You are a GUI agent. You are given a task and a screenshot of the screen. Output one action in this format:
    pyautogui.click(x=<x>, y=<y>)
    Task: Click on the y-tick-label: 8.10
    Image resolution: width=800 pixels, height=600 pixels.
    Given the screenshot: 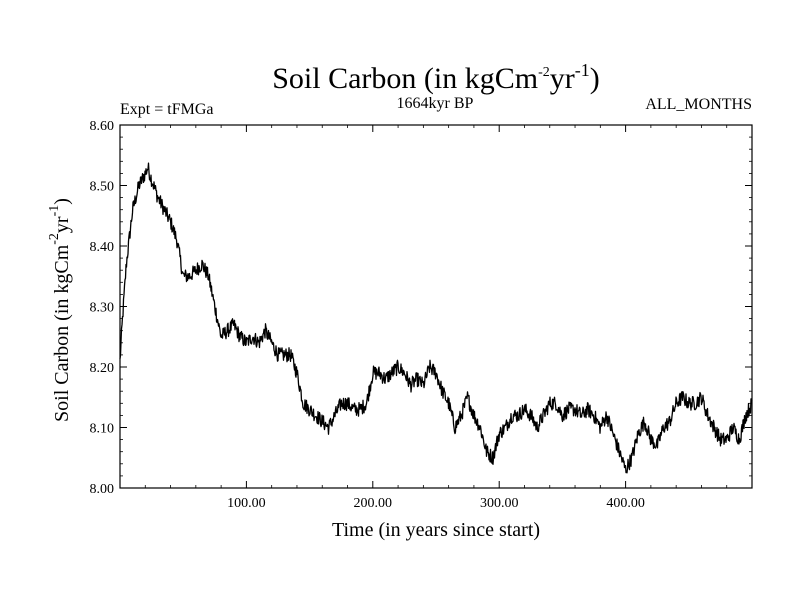 What is the action you would take?
    pyautogui.click(x=102, y=429)
    